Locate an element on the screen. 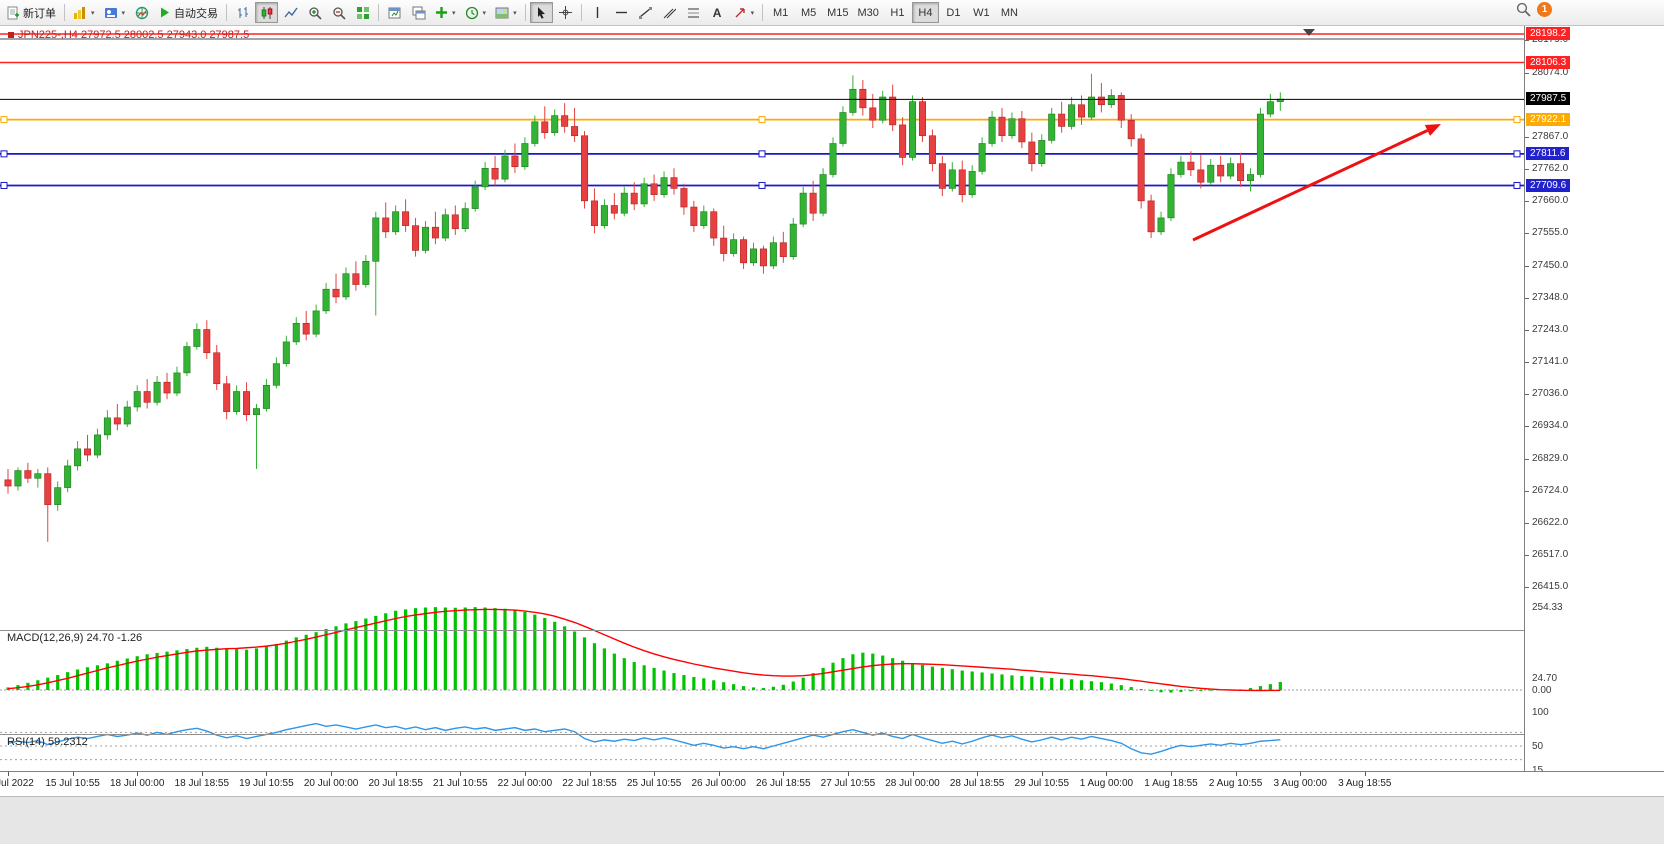 This screenshot has height=844, width=1664. time-axis-label: 20 Jul 00:00 is located at coordinates (331, 783).